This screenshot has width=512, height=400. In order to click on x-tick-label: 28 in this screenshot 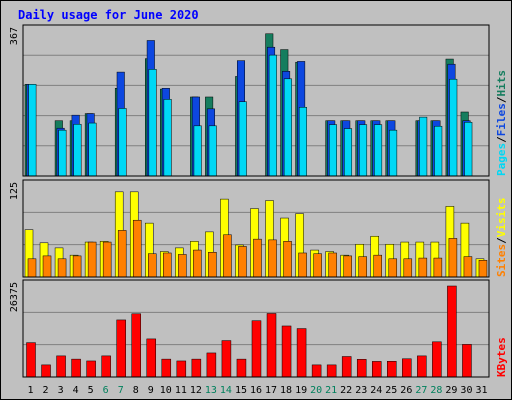, I will do `click(436, 390)`.